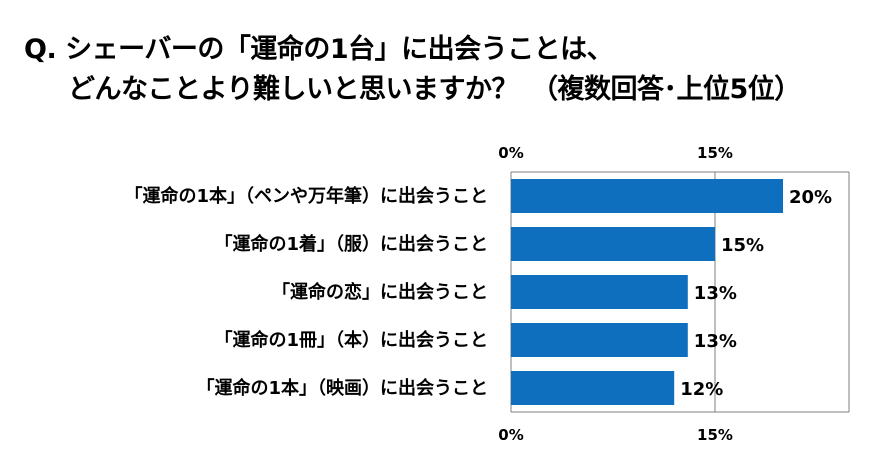  Describe the element at coordinates (434, 89) in the screenshot. I see `title-line-2: どんなことより難しいと思いますか？ （複数回答･上位5位）` at that location.